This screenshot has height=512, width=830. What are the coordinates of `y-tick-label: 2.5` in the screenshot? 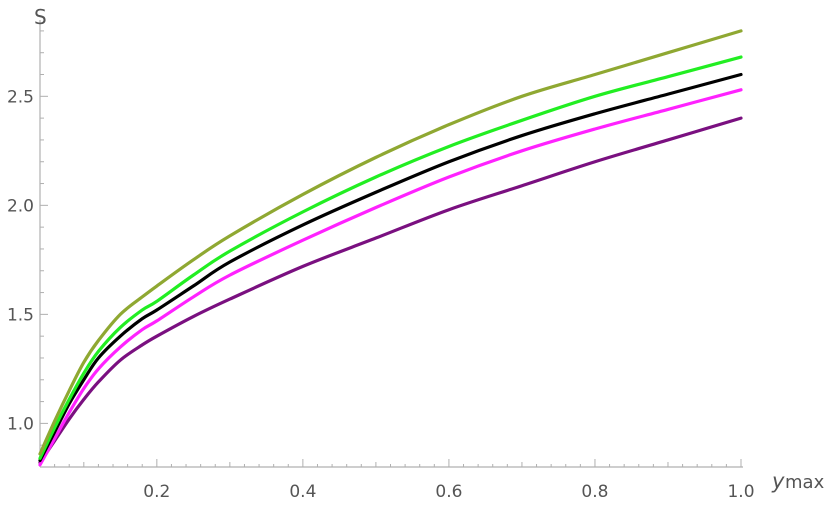 It's located at (20, 97).